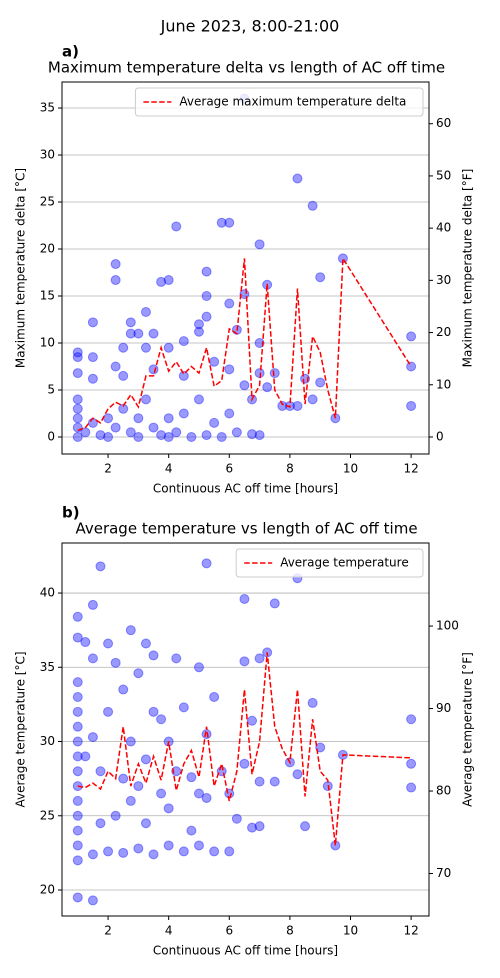  What do you see at coordinates (443, 791) in the screenshot?
I see `y2-tick-label: 80` at bounding box center [443, 791].